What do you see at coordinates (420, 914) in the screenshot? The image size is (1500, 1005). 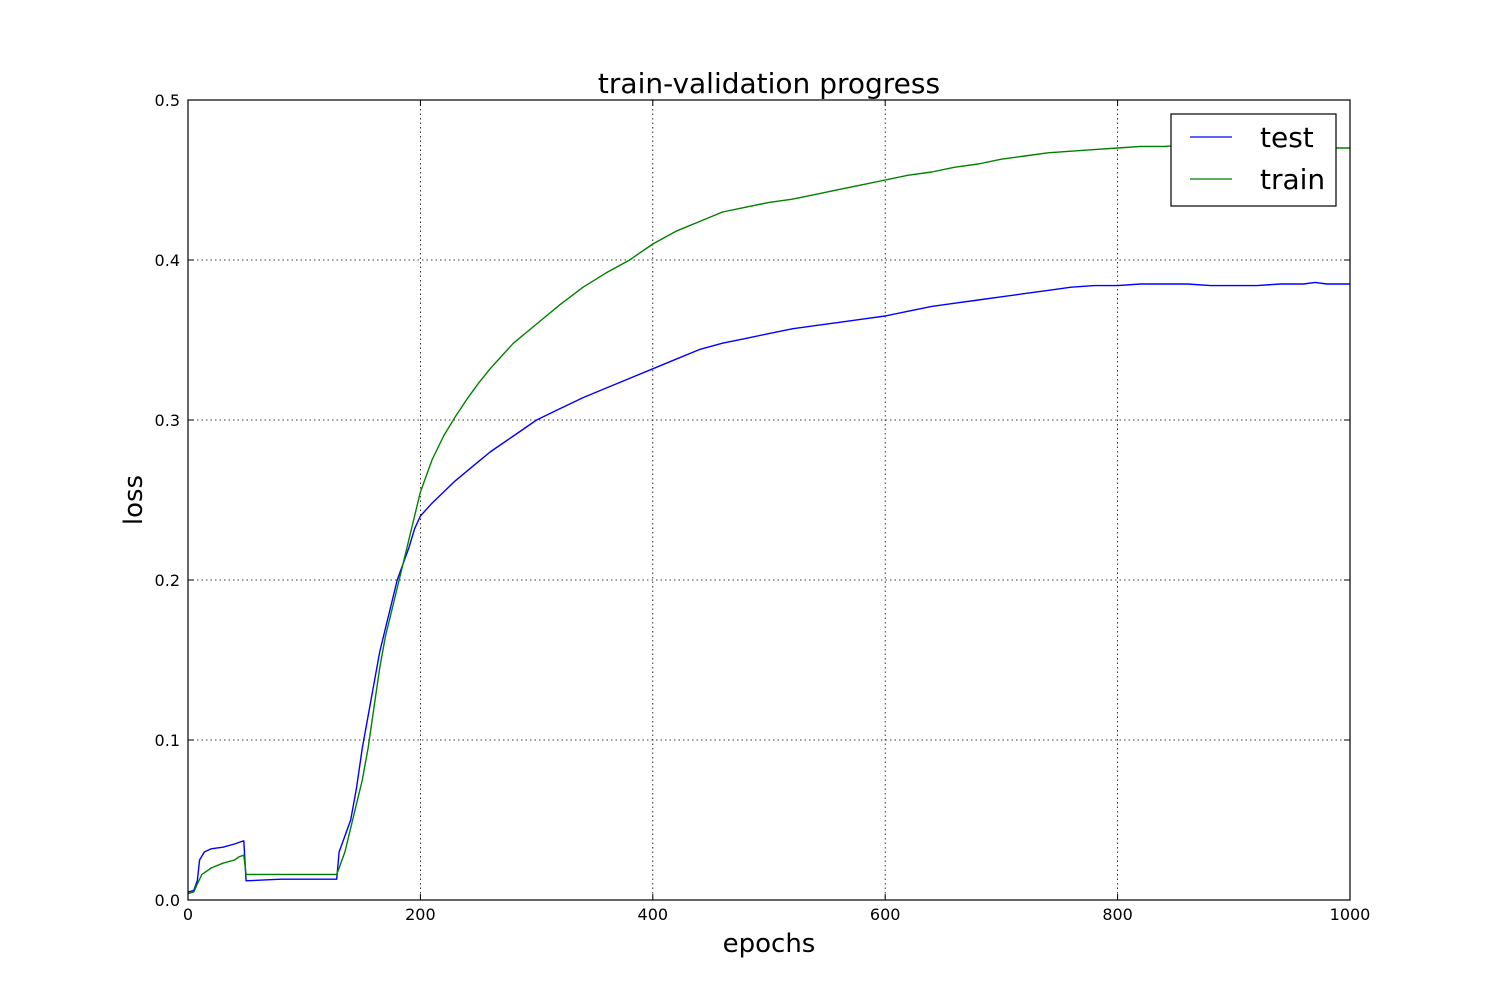 I see `x-tick-label: 200` at bounding box center [420, 914].